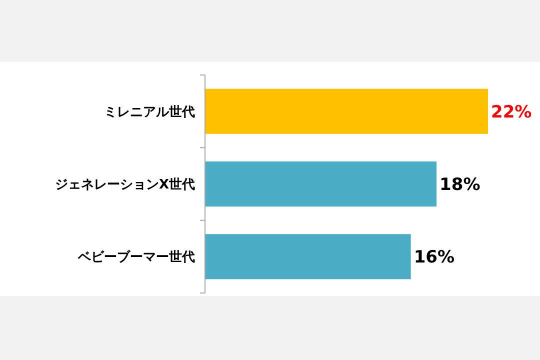  What do you see at coordinates (136, 257) in the screenshot?
I see `y-tick-label: ベビーブーマー世代` at bounding box center [136, 257].